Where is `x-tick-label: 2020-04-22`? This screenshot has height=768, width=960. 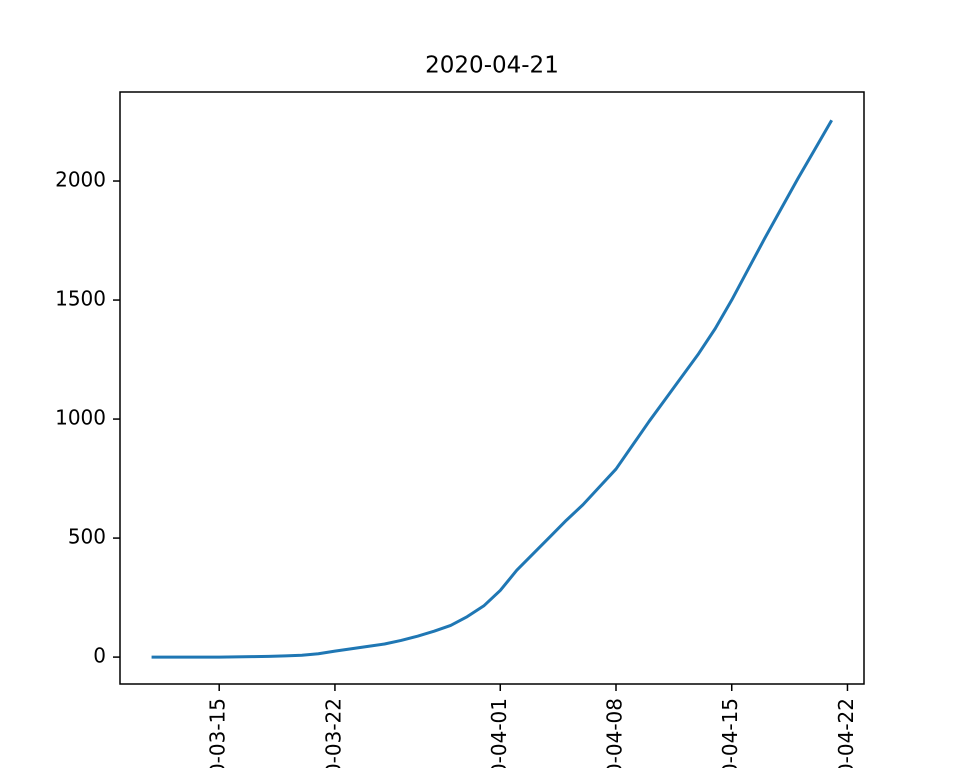 x-tick-label: 2020-04-22 is located at coordinates (846, 733).